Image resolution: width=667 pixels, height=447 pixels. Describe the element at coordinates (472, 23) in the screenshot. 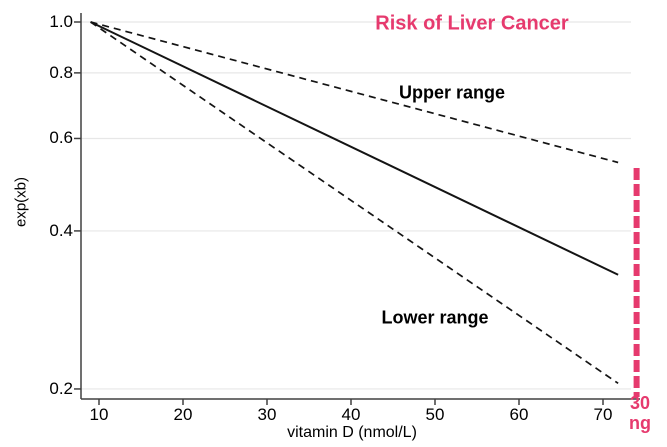

I see `chart-title: Risk of Liver Cancer` at that location.